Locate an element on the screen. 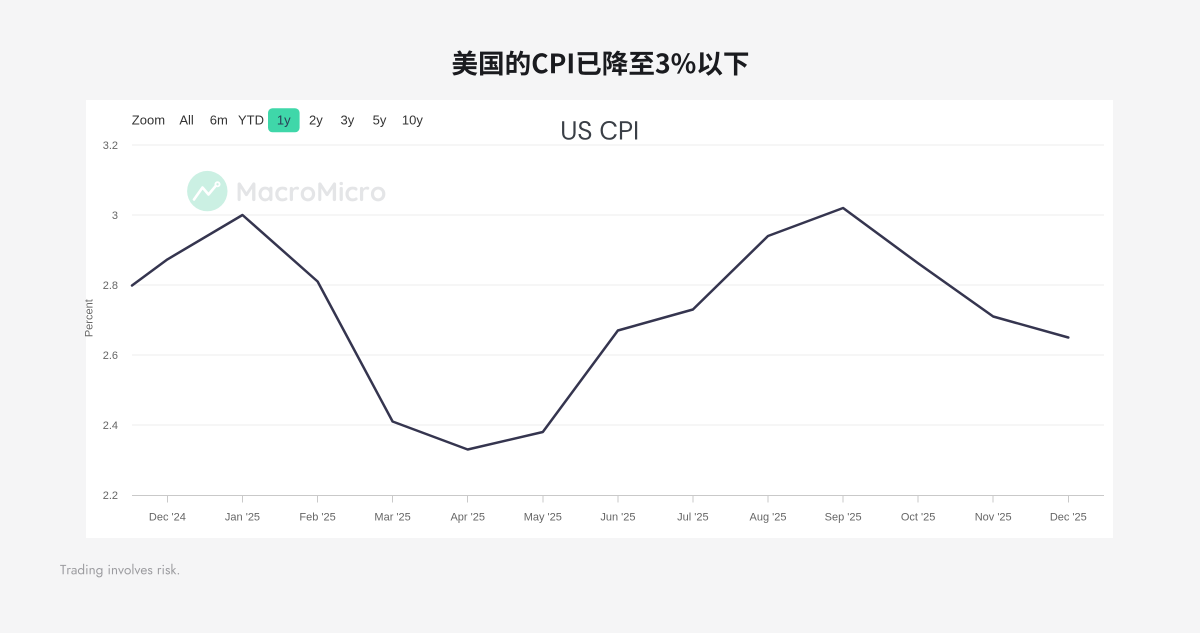  svg-text: 3y is located at coordinates (348, 120).